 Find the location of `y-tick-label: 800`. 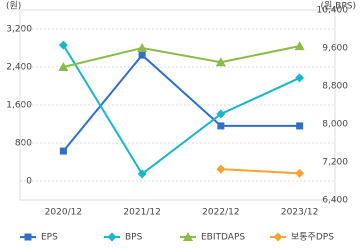

y-tick-label: 800 is located at coordinates (23, 144).